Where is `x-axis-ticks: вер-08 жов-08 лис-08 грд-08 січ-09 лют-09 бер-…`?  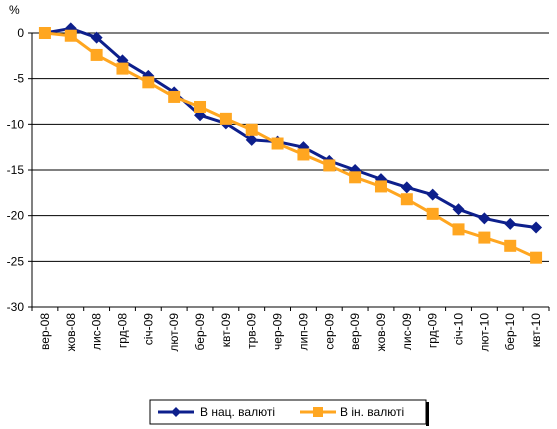 x-axis-ticks: вер-08 жов-08 лис-08 грд-08 січ-09 лют-09 бер-… is located at coordinates (290, 329).